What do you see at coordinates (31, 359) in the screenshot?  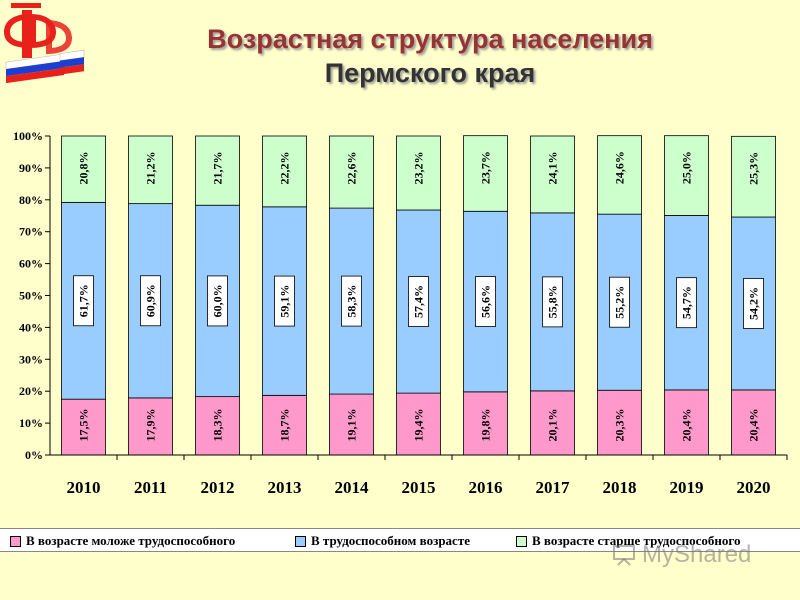 I see `y-tick-label: 30%` at bounding box center [31, 359].